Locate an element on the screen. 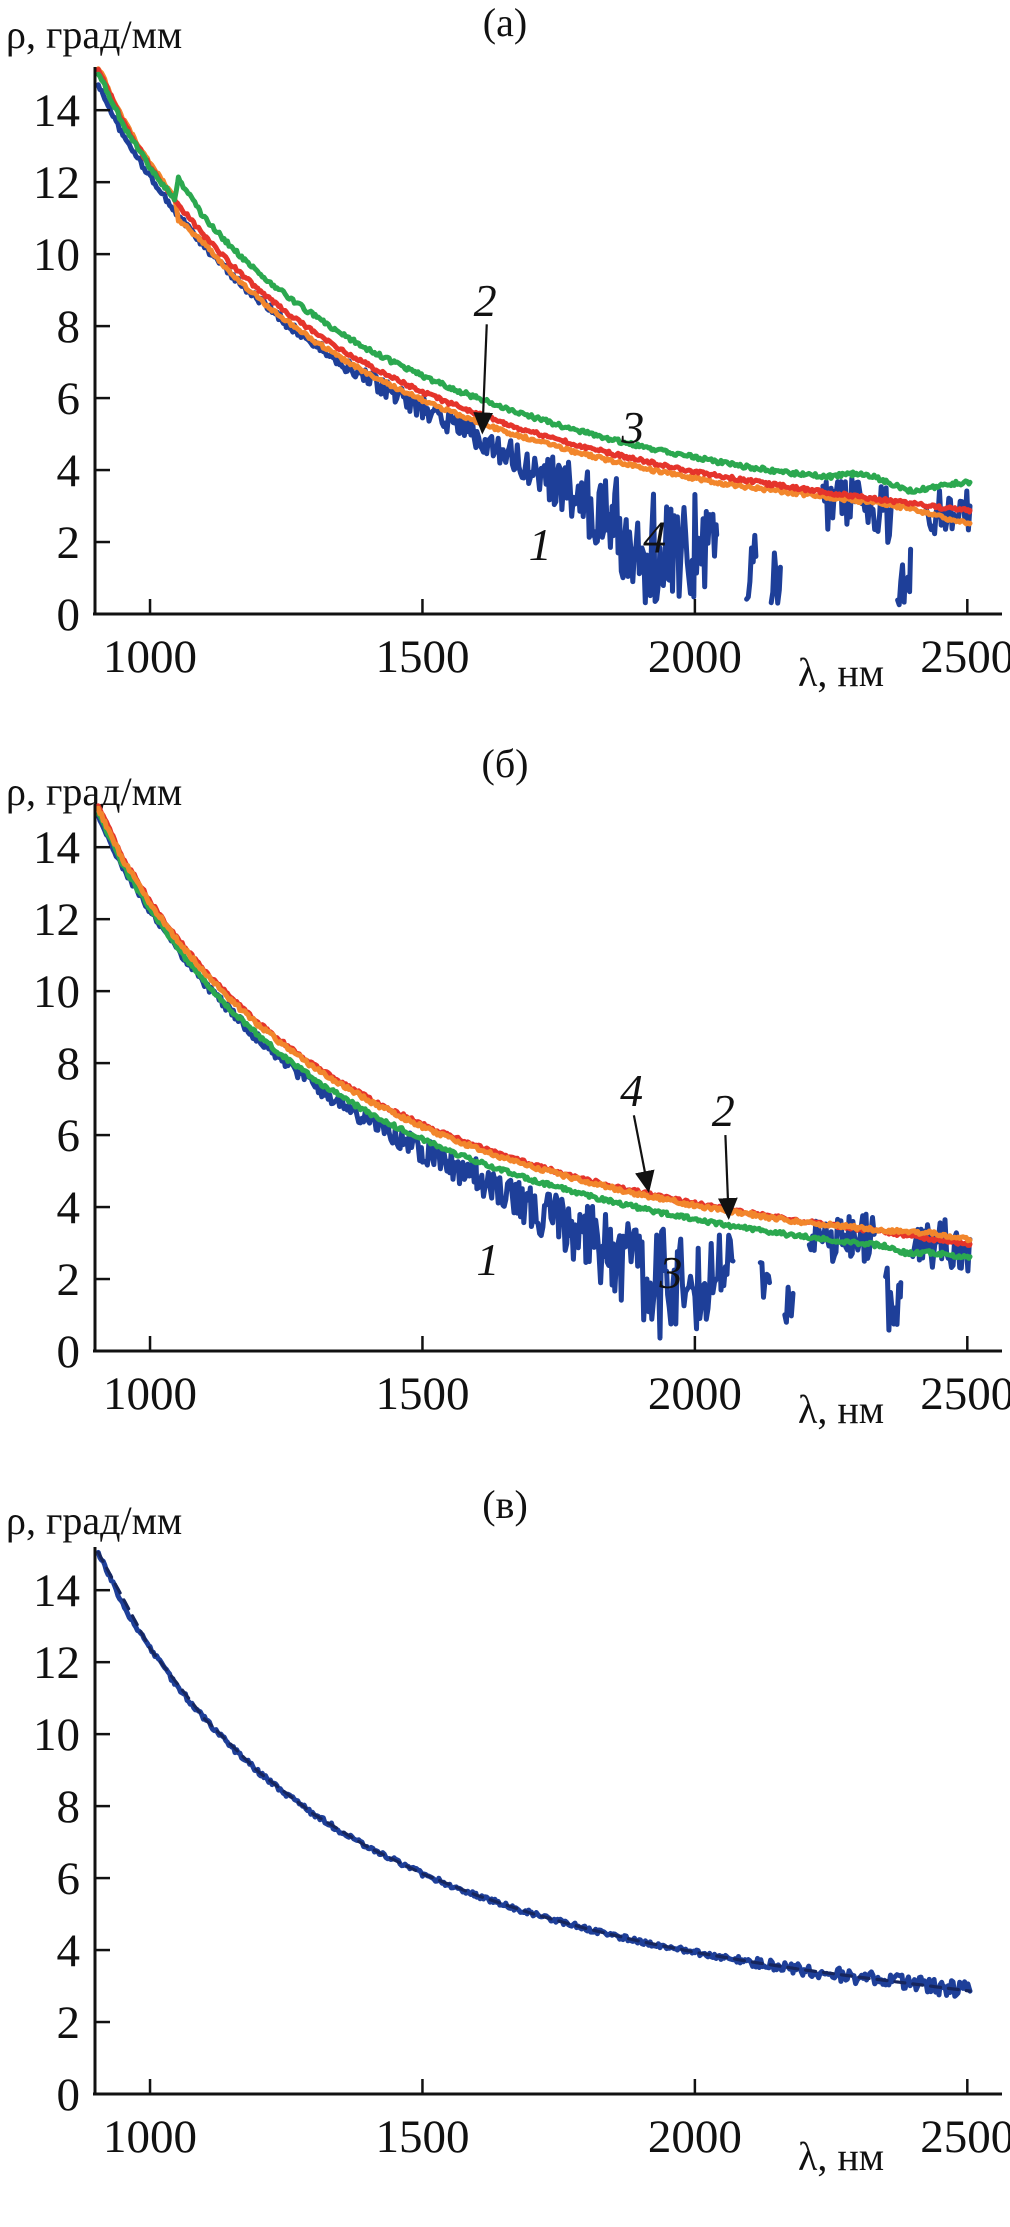 This screenshot has height=2227, width=1010. y-axis-label-v: ρ, град/мм is located at coordinates (94, 1520).